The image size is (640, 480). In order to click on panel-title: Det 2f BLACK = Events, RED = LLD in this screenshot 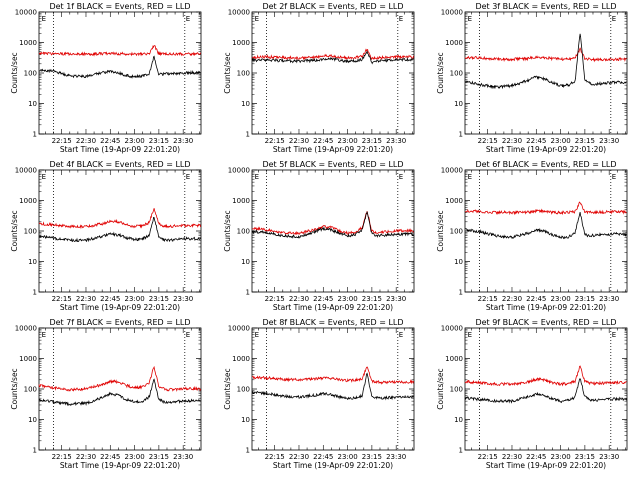, I will do `click(332, 6)`.